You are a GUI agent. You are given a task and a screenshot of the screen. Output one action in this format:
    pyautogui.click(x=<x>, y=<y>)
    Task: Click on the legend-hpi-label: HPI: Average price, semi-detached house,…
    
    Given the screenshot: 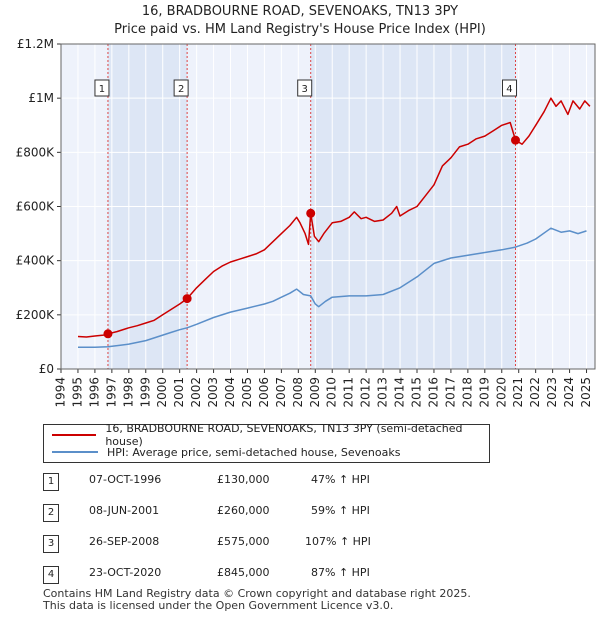 What is the action you would take?
    pyautogui.click(x=254, y=452)
    